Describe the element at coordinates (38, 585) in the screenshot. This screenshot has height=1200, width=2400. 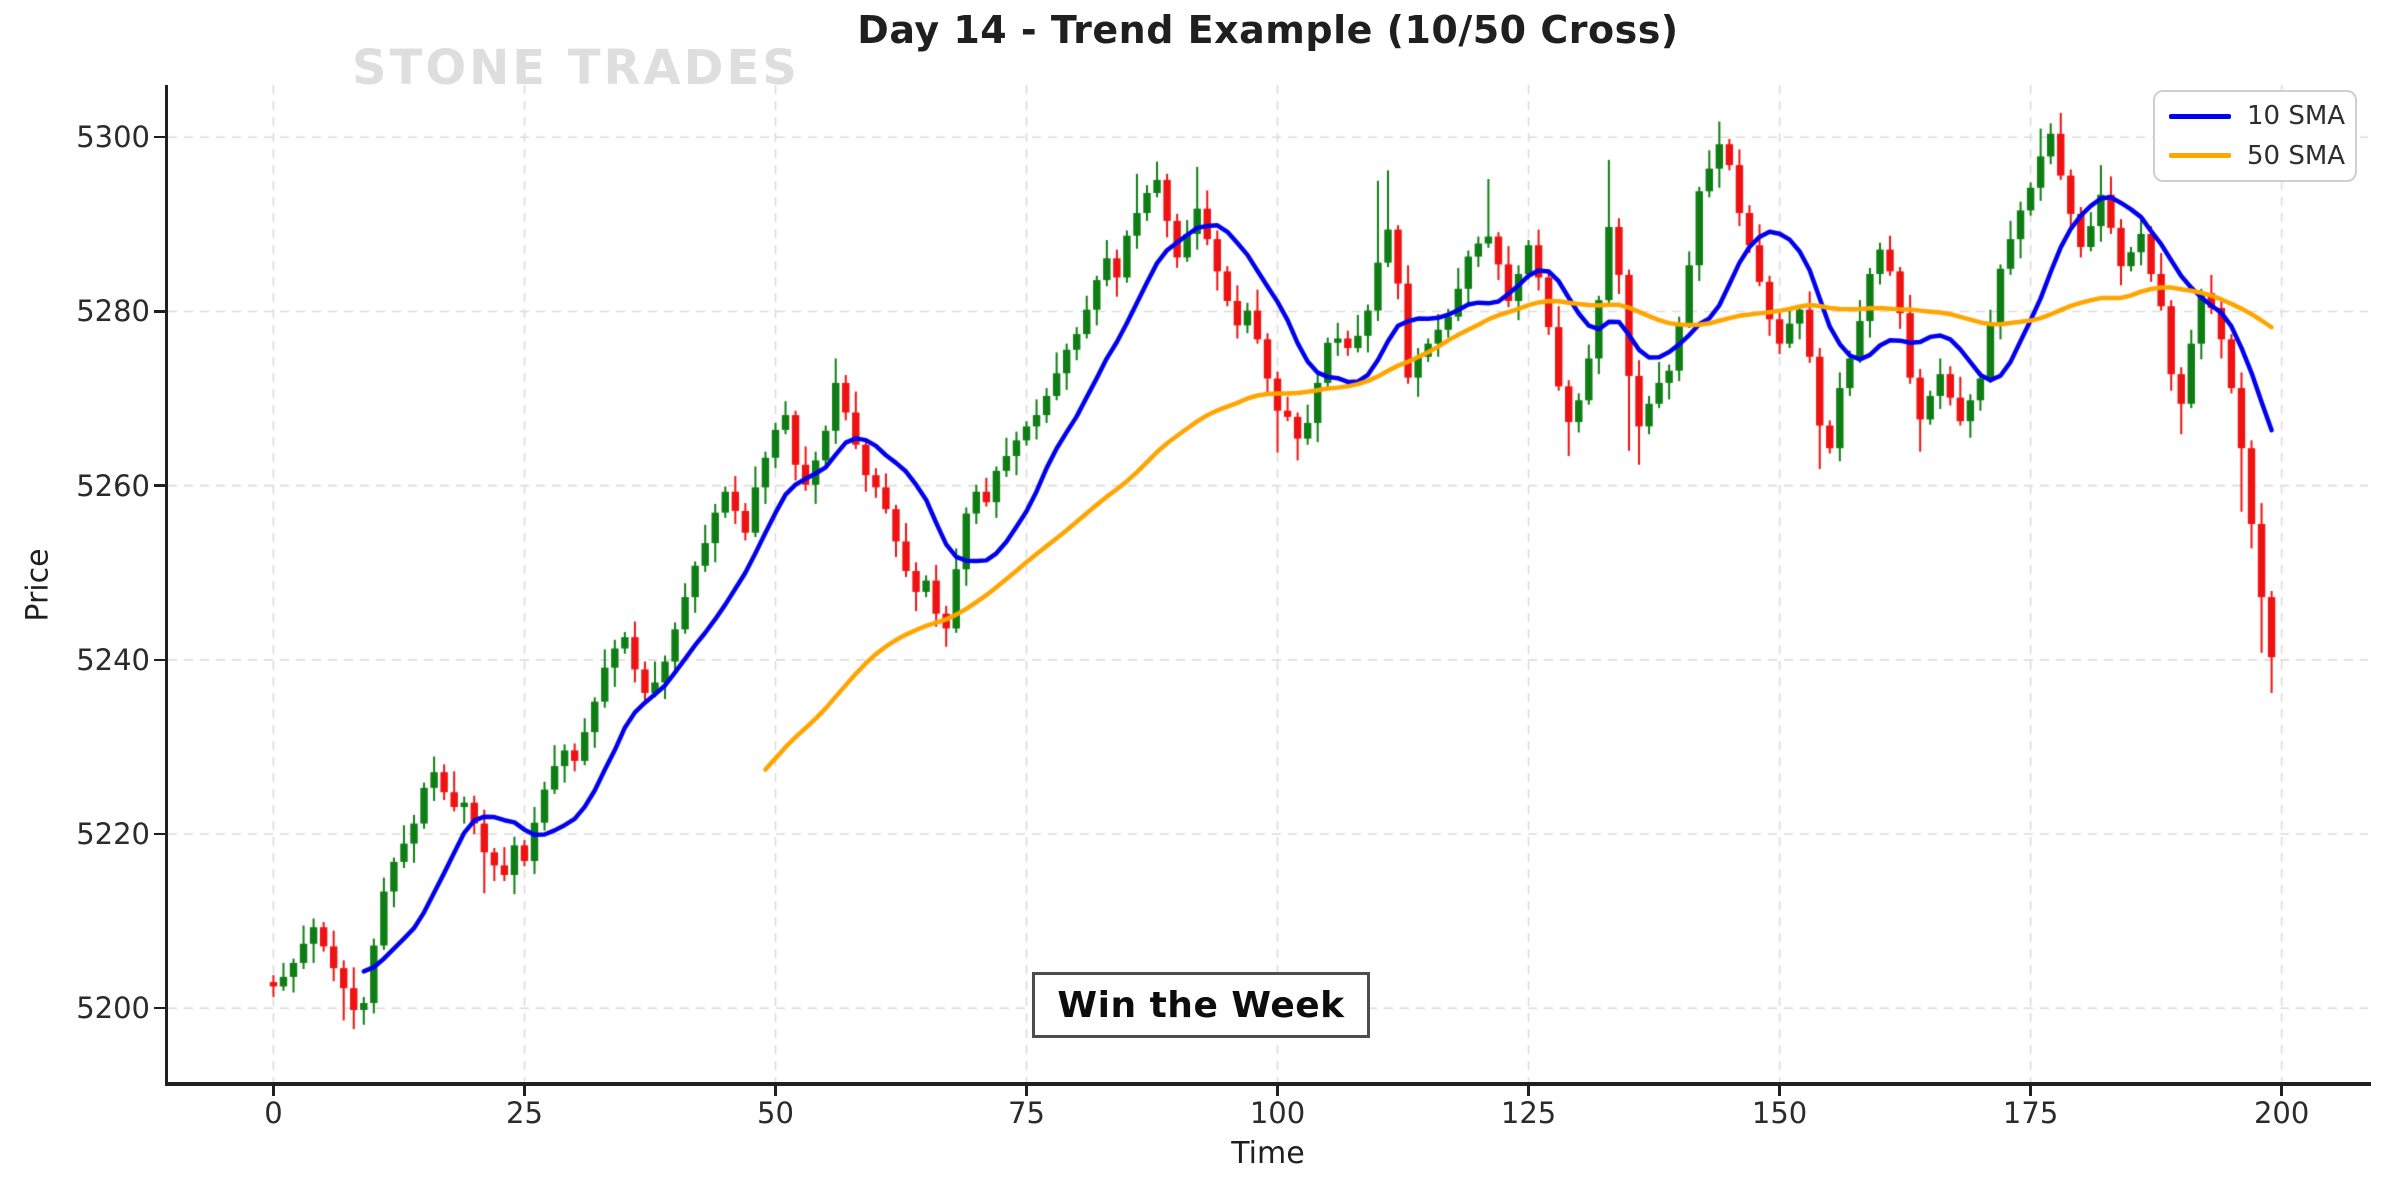
I see `y-axis-label: Price` at that location.